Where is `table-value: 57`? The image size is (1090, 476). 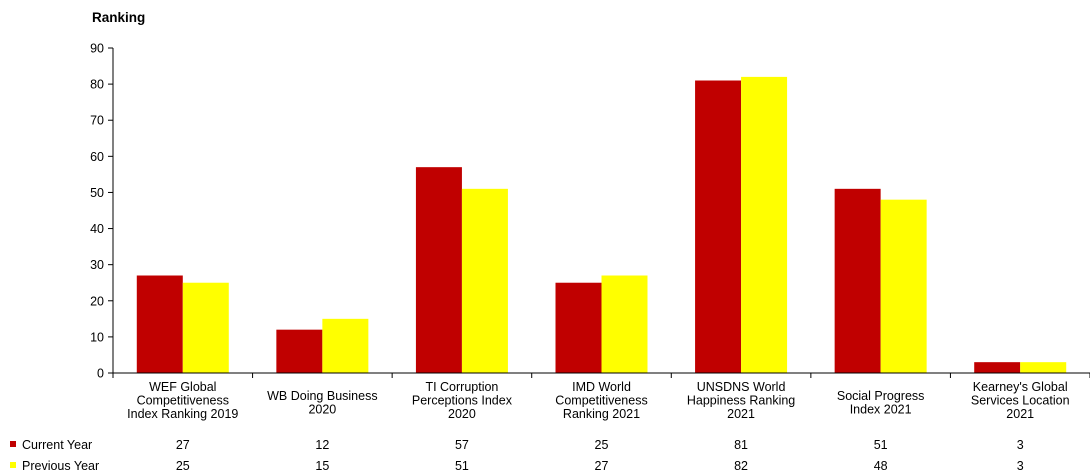
table-value: 57 is located at coordinates (462, 445).